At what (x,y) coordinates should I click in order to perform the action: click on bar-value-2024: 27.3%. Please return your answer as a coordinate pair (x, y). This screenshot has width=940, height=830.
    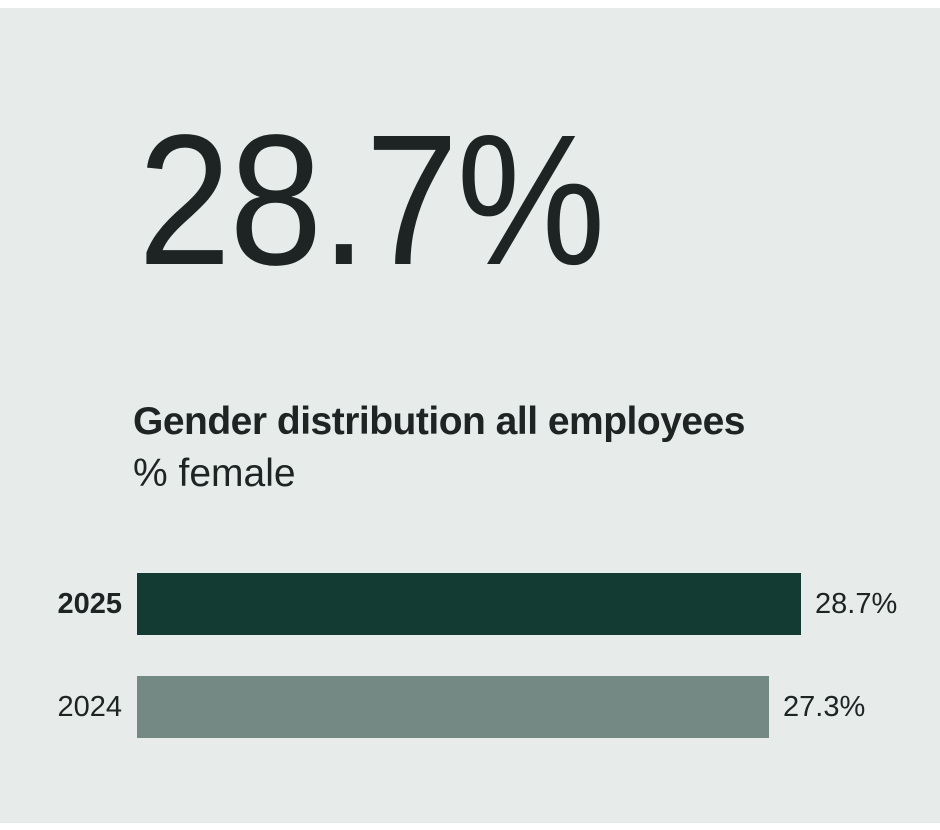
    Looking at the image, I should click on (824, 706).